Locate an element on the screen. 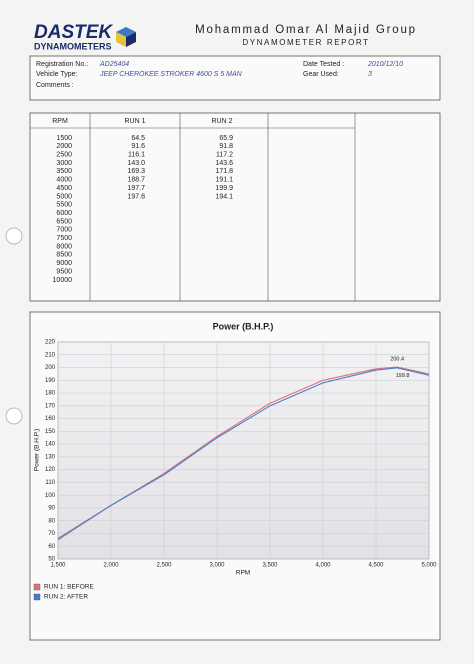  y-tick-label: 90 is located at coordinates (51, 509).